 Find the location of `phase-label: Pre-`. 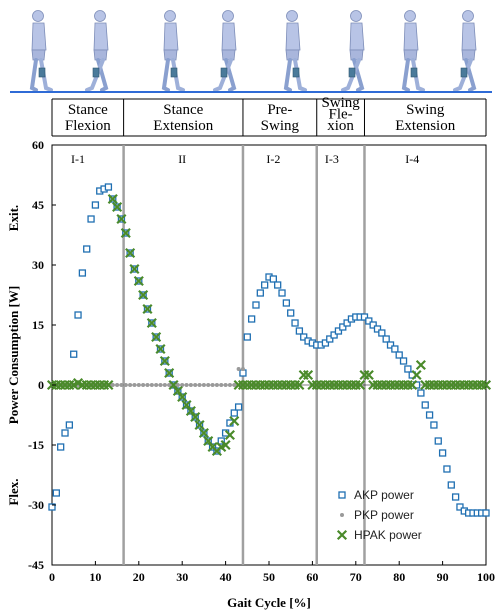

phase-label: Pre- is located at coordinates (279, 110).